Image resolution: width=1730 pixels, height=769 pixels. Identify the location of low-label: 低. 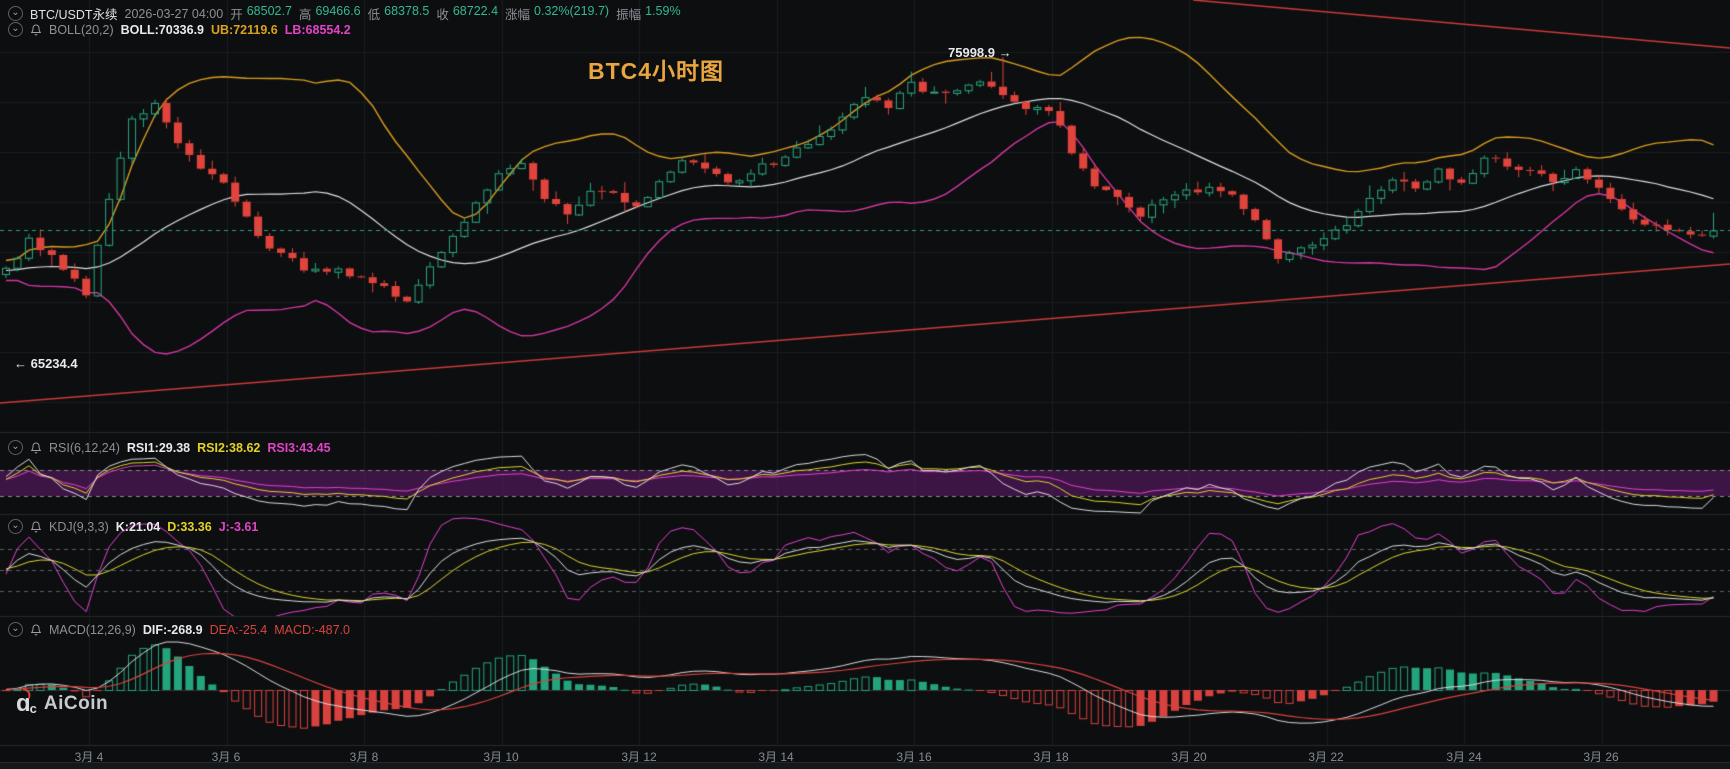
(374, 15).